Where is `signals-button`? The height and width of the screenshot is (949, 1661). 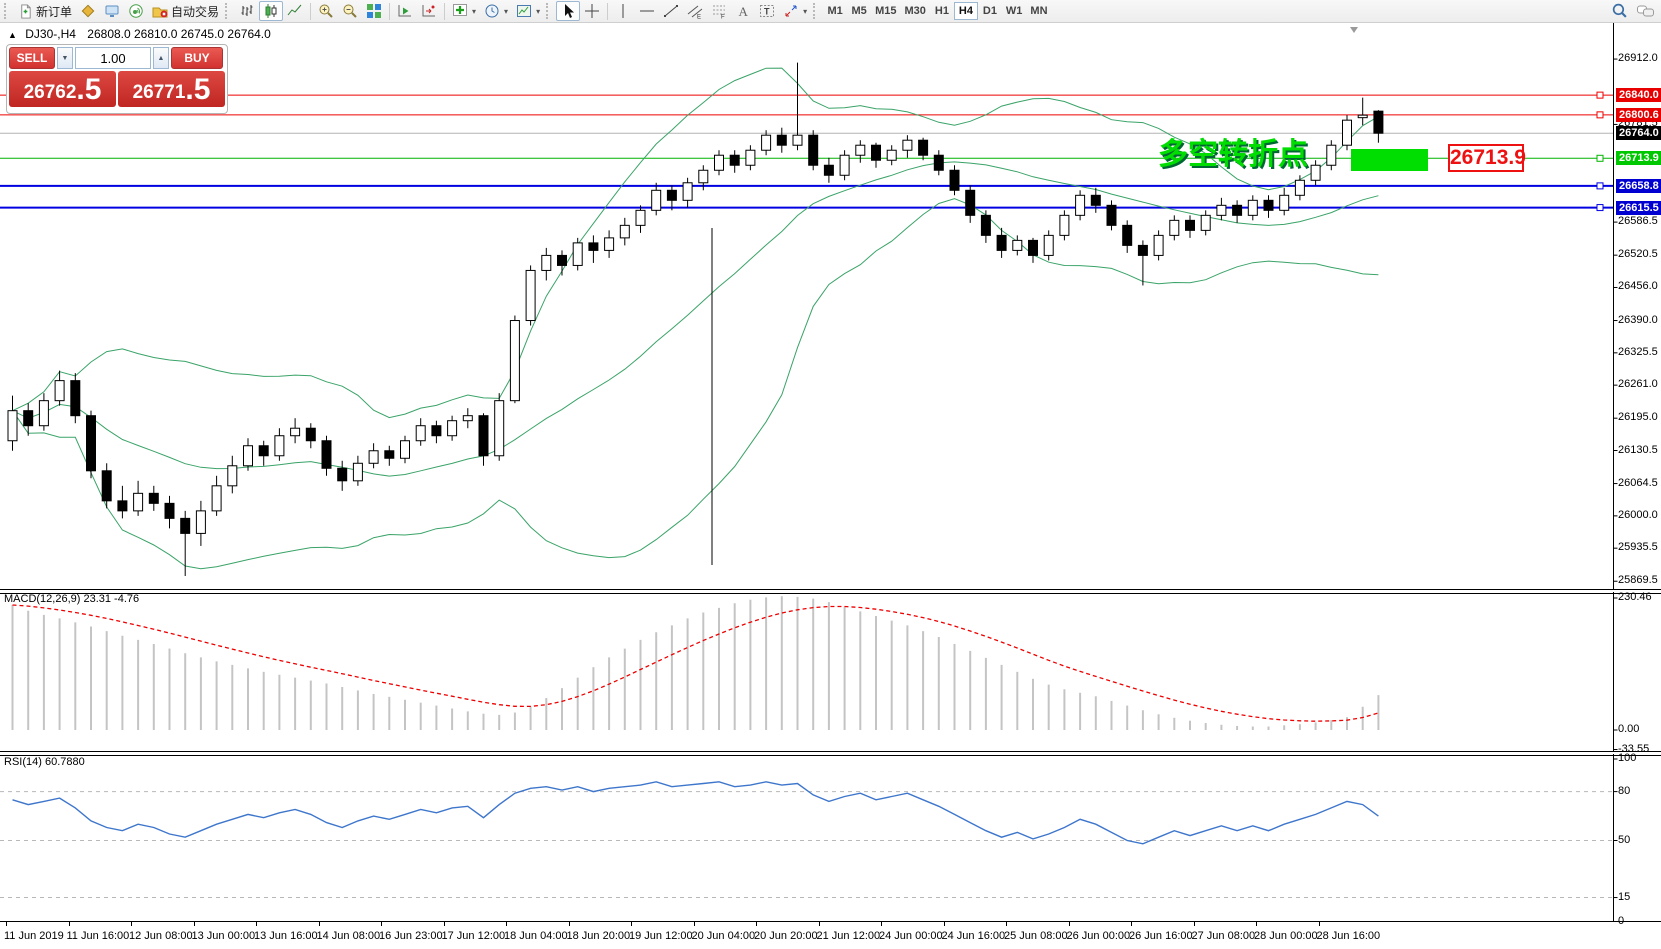
signals-button is located at coordinates (136, 11).